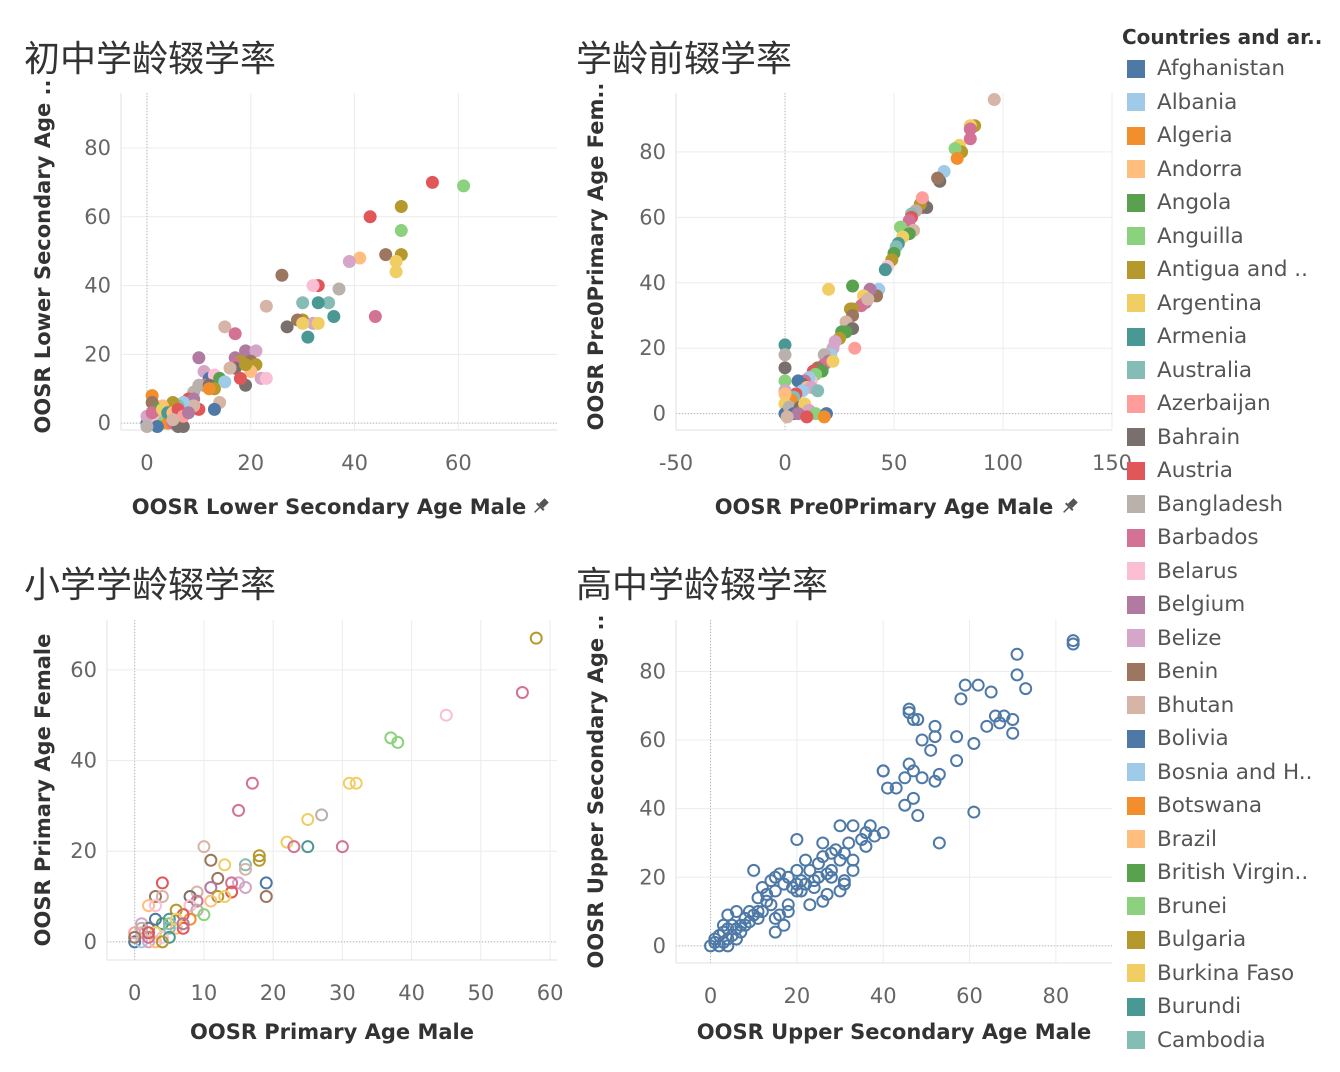  Describe the element at coordinates (1229, 806) in the screenshot. I see `legend-item: Botswana` at that location.